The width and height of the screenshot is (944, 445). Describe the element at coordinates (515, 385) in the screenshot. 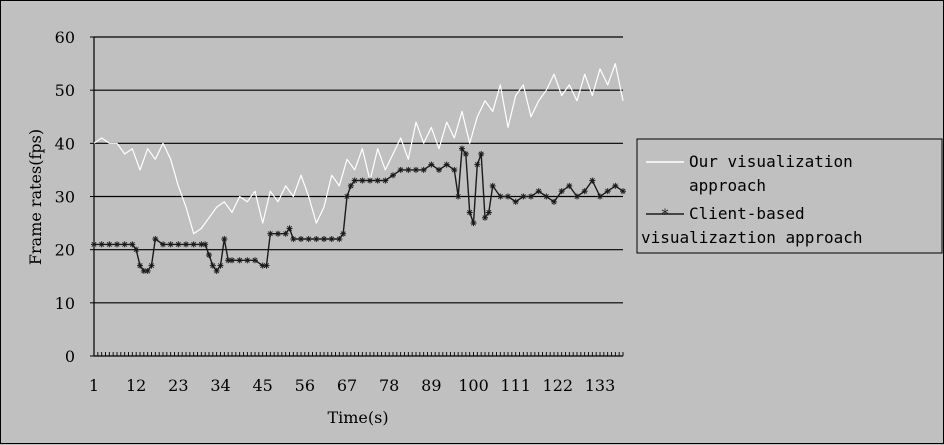

I see `x-tick-label-111: 111` at that location.